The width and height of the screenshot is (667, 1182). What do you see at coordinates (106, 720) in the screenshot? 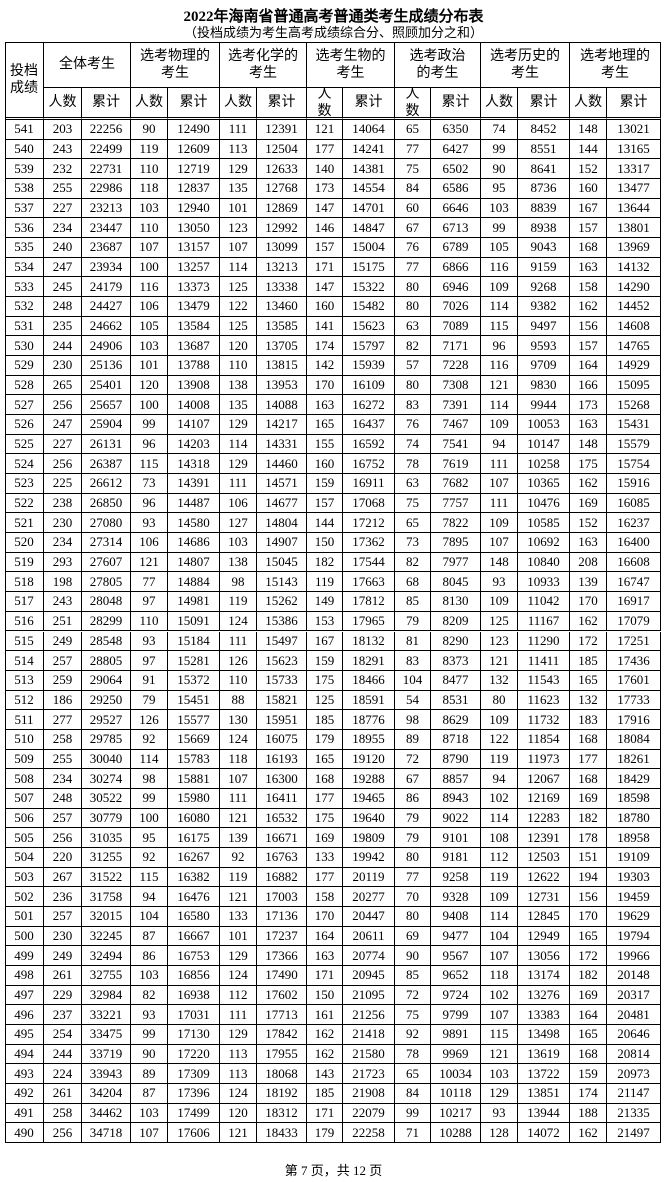
I see `table-cell: 29527` at bounding box center [106, 720].